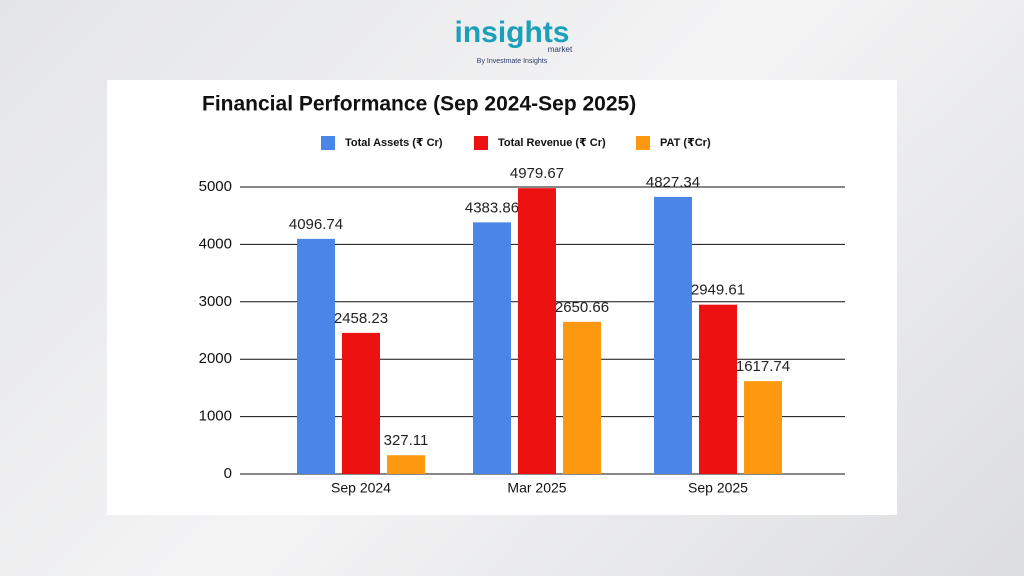 The image size is (1024, 576). Describe the element at coordinates (511, 32) in the screenshot. I see `brand-name: insights` at that location.